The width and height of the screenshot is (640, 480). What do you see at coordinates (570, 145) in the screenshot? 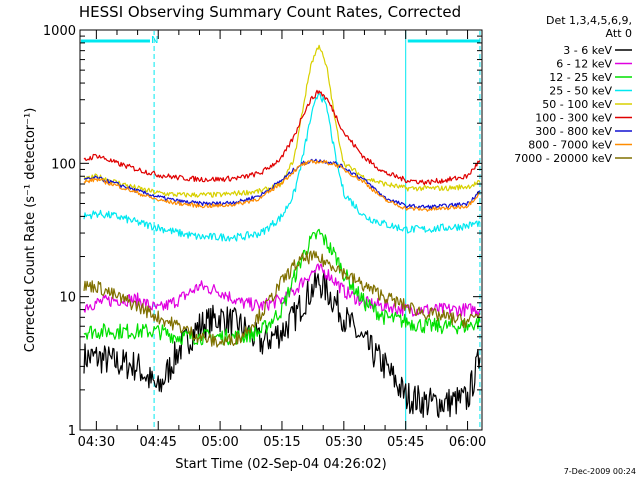
I see `legend-label-7: 800 - 7000 keV` at bounding box center [570, 145].